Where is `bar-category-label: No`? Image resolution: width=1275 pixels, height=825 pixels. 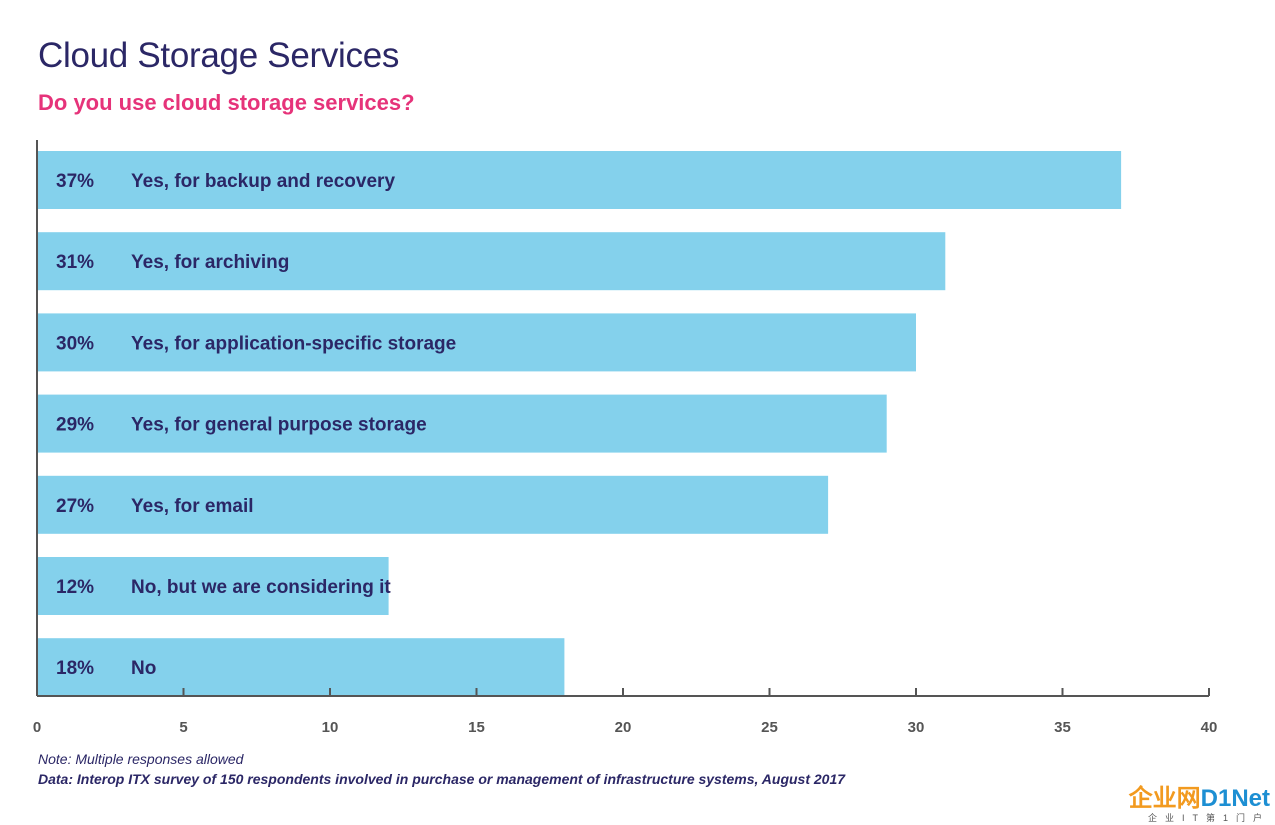 bar-category-label: No is located at coordinates (143, 668).